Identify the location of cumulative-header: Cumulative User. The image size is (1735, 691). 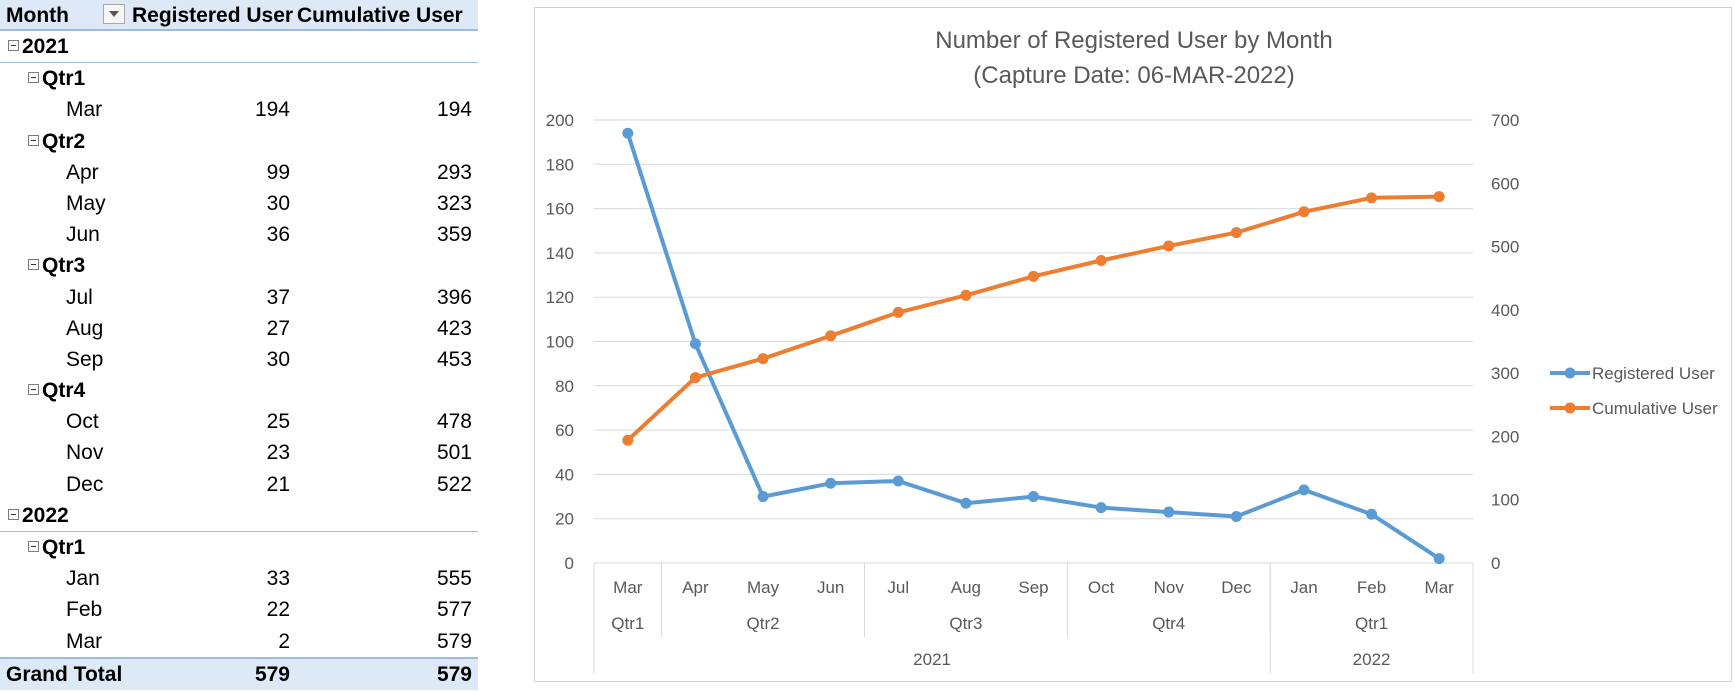
(380, 15).